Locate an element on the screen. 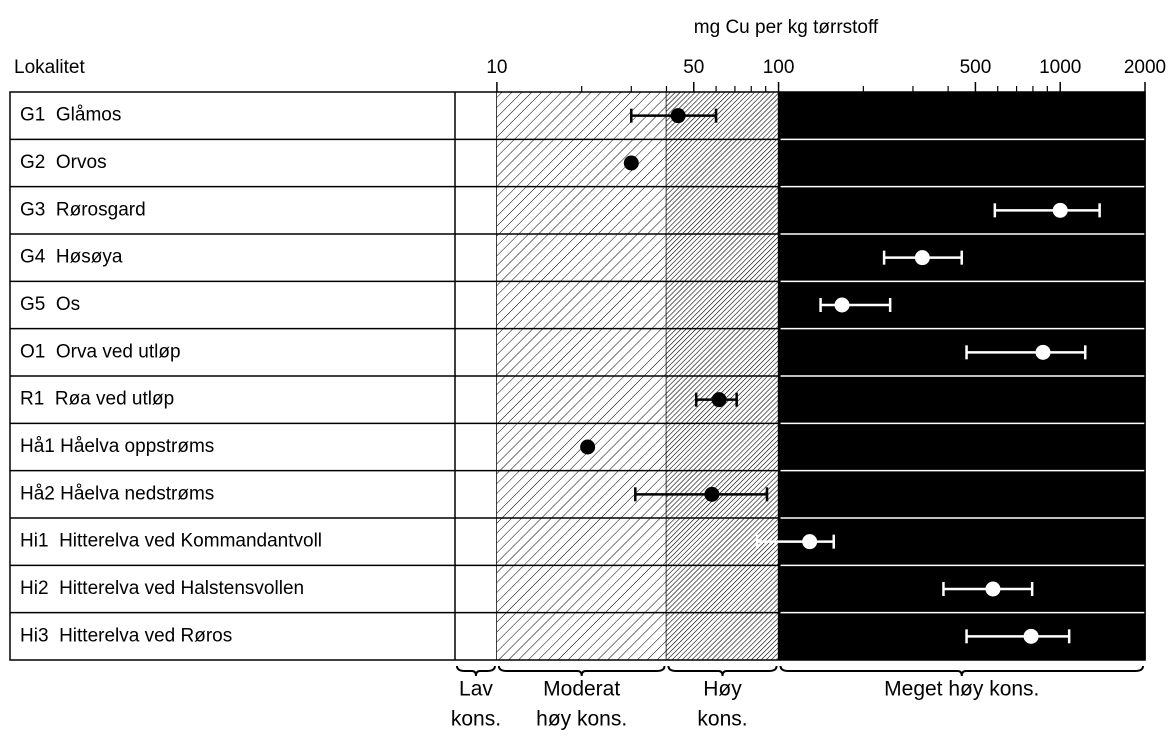  zone-label: Høy is located at coordinates (722, 689).